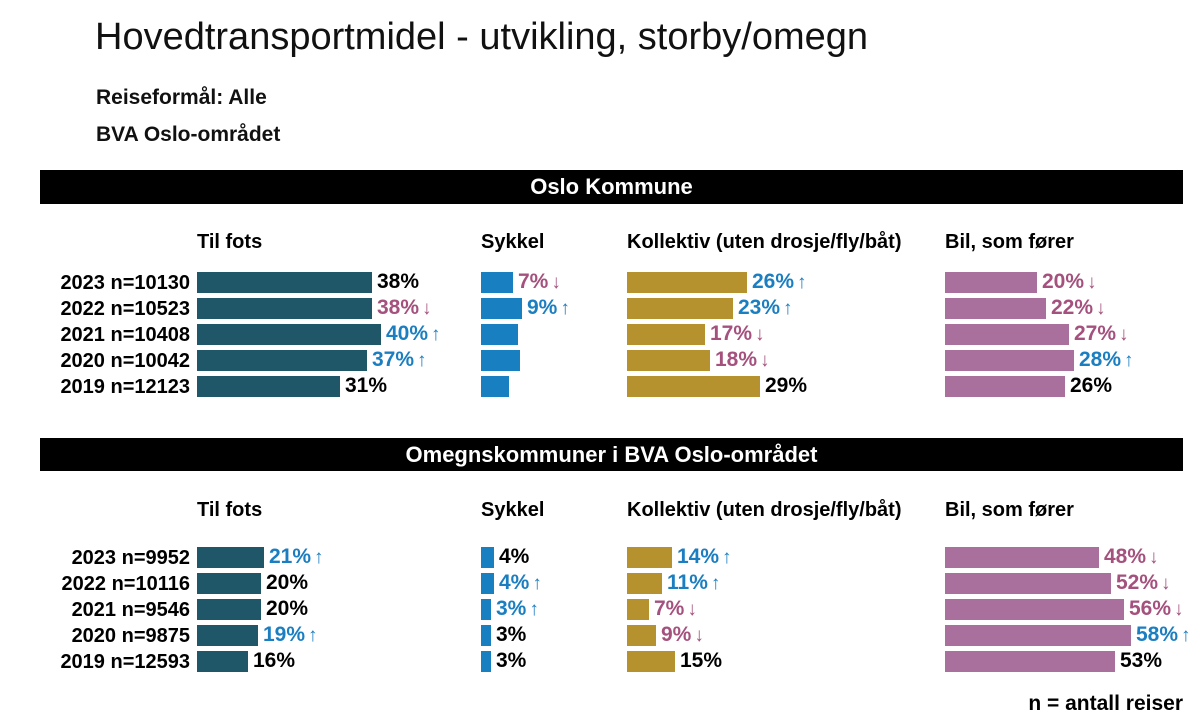 This screenshot has width=1200, height=728. I want to click on value-text: 11%, so click(687, 582).